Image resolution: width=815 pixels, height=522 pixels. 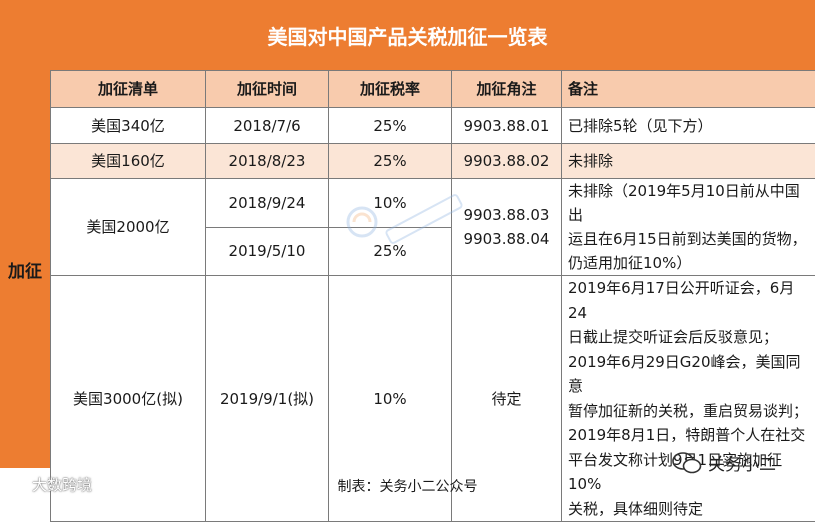 What do you see at coordinates (507, 161) in the screenshot?
I see `cell-code: 9903.88.02` at bounding box center [507, 161].